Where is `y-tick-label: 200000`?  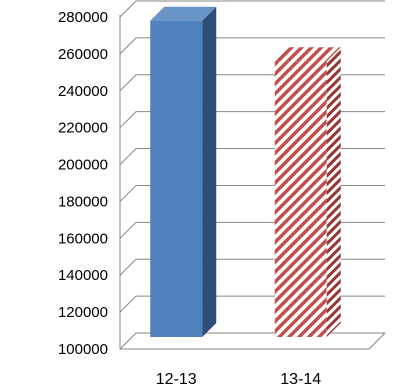 y-tick-label: 200000 is located at coordinates (83, 165).